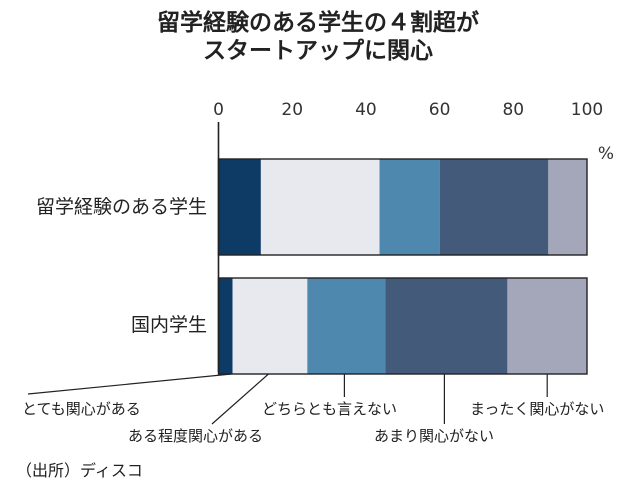 This screenshot has width=638, height=489. I want to click on category-label-1: 国内学生, so click(169, 325).